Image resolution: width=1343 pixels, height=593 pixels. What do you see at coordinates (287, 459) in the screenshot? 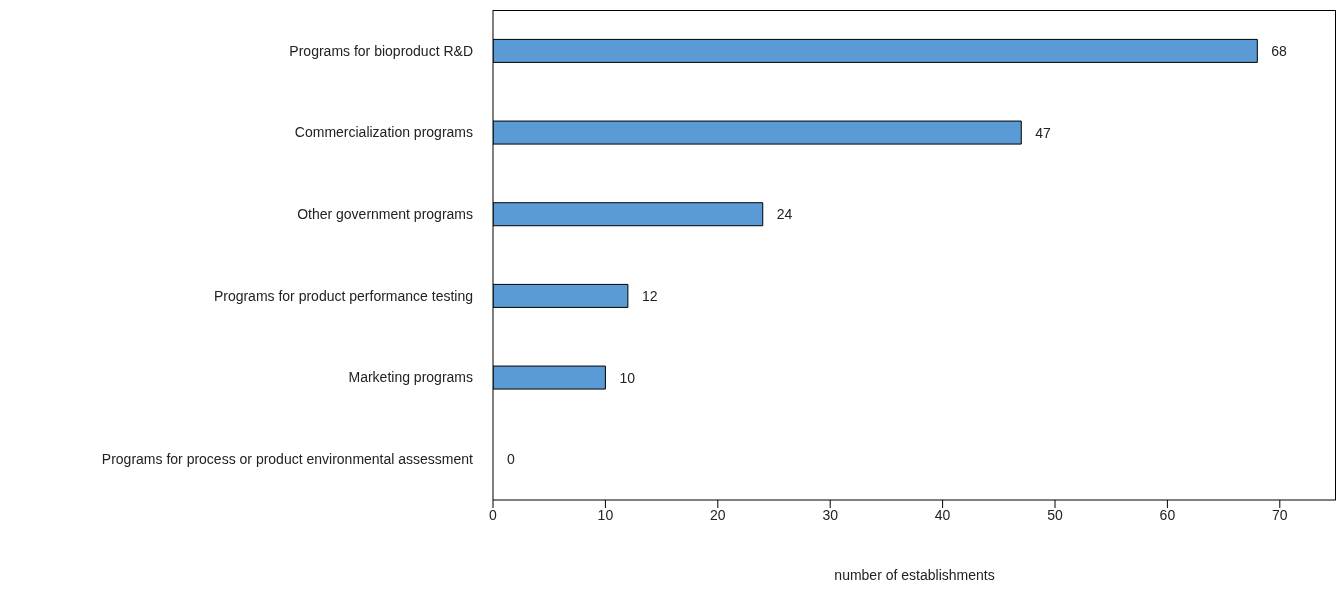
I see `y-tick-label: Programs for process or product environmental assessment` at bounding box center [287, 459].